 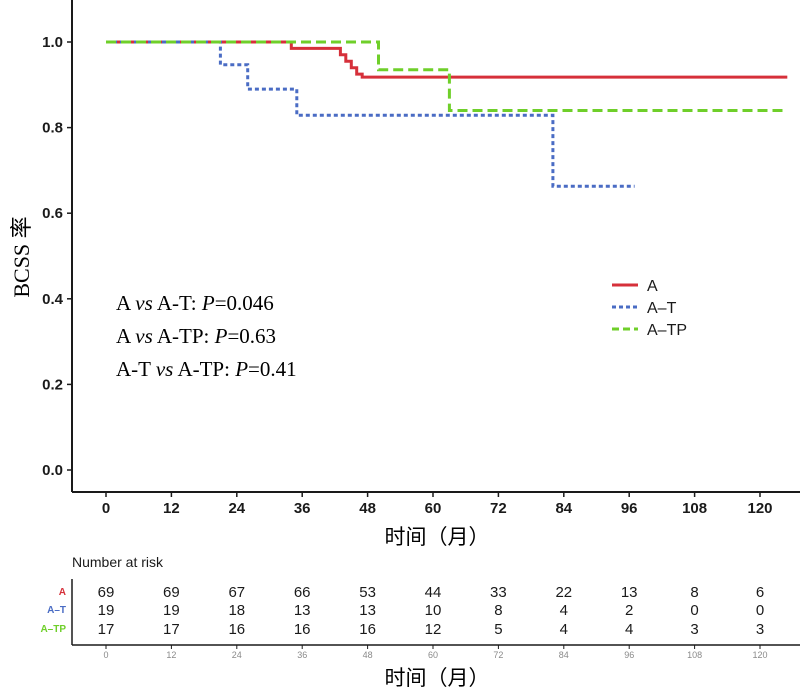 What do you see at coordinates (629, 508) in the screenshot?
I see `x-tick-label: 96` at bounding box center [629, 508].